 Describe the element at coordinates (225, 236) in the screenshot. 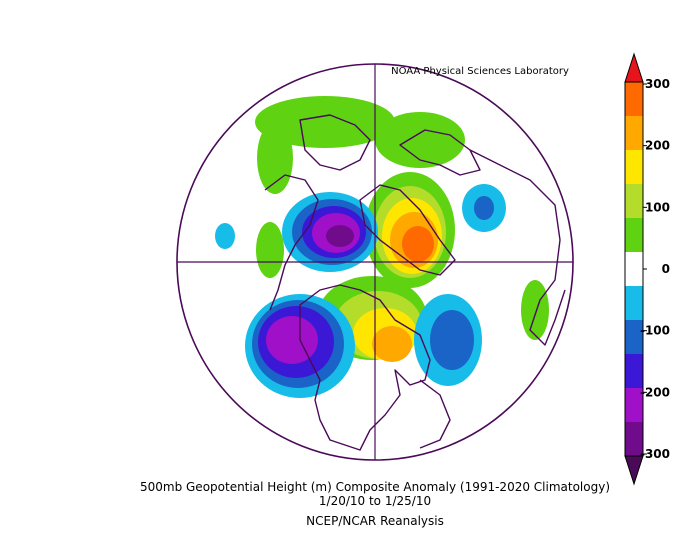

I see `anomaly-bering-high` at that location.